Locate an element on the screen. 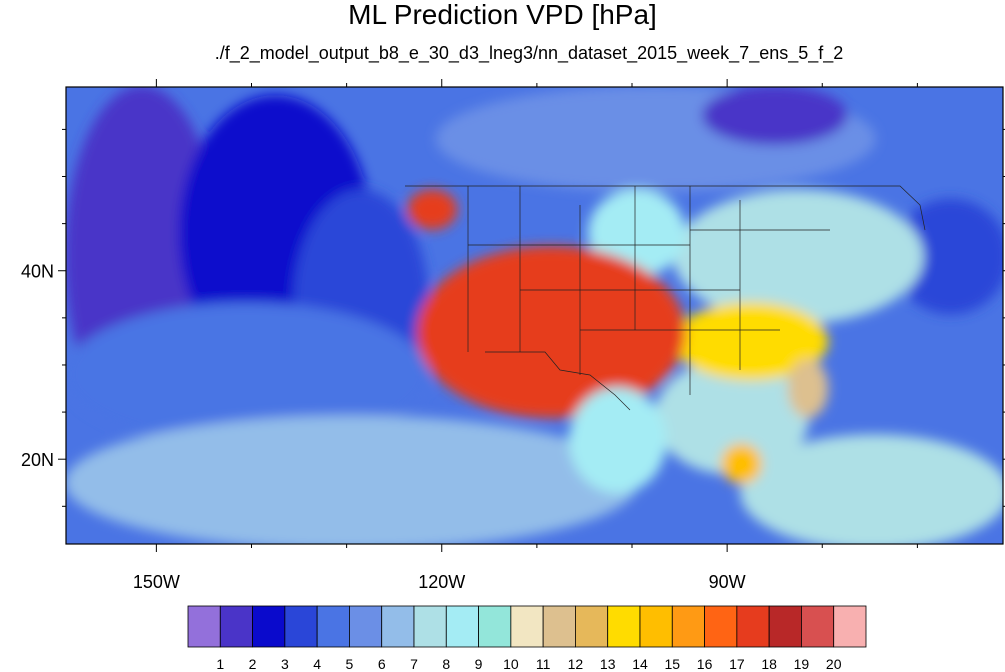 Image resolution: width=1005 pixels, height=672 pixels. colorbar is located at coordinates (527, 626).